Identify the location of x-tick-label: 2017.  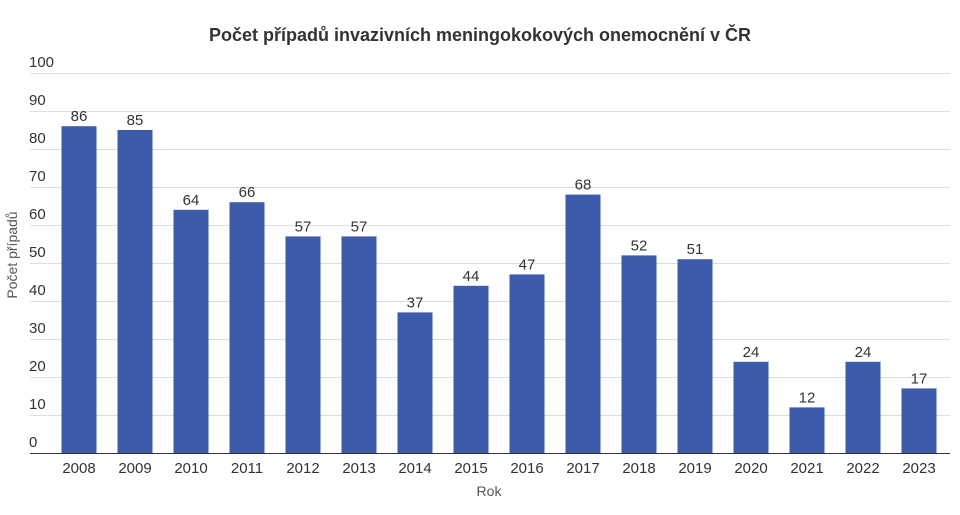
(582, 468).